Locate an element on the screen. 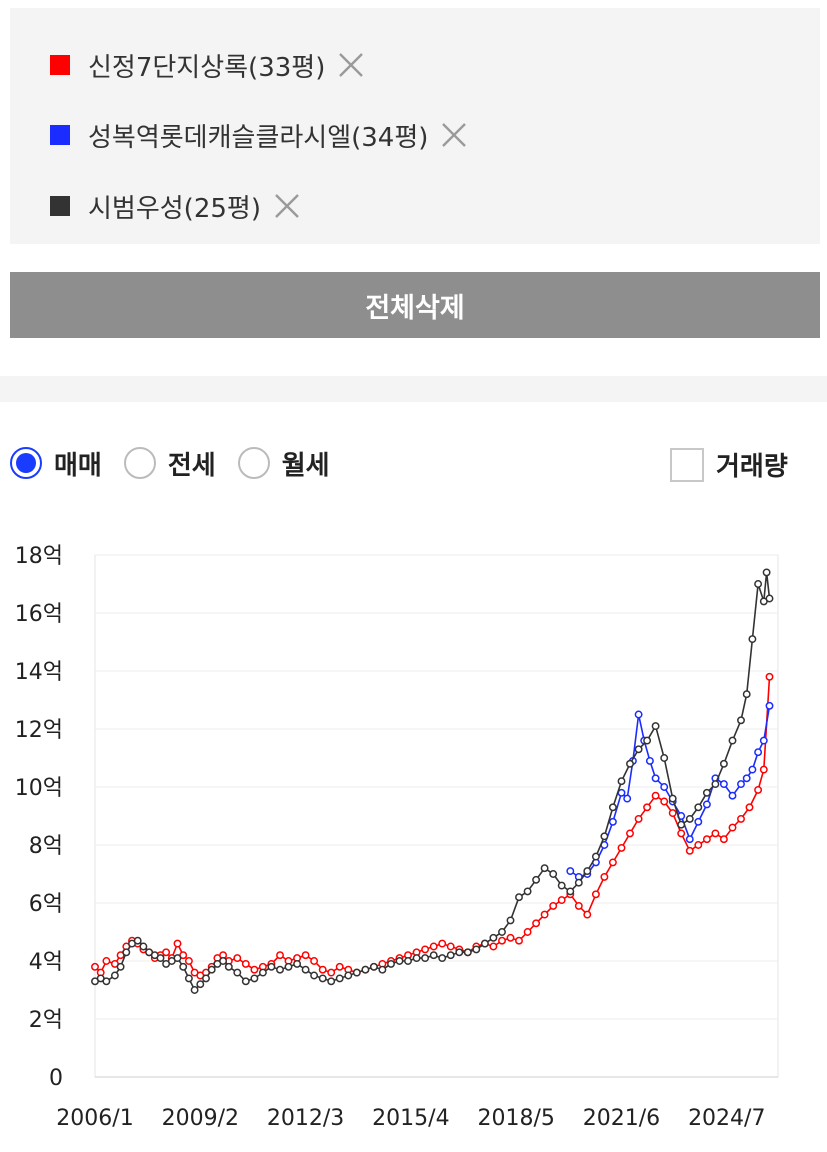 The image size is (827, 1152). volume-checkbox: 거래량 is located at coordinates (729, 464).